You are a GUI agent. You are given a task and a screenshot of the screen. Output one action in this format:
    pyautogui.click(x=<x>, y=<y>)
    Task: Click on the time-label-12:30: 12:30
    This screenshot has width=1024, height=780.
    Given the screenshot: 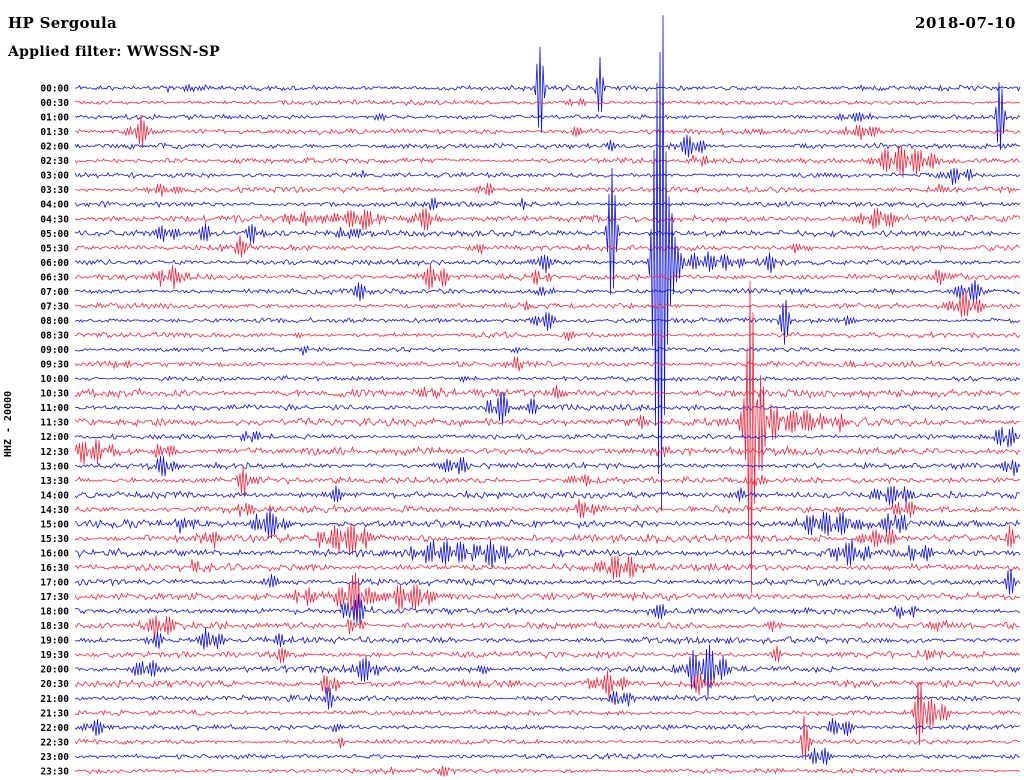 What is the action you would take?
    pyautogui.click(x=54, y=452)
    